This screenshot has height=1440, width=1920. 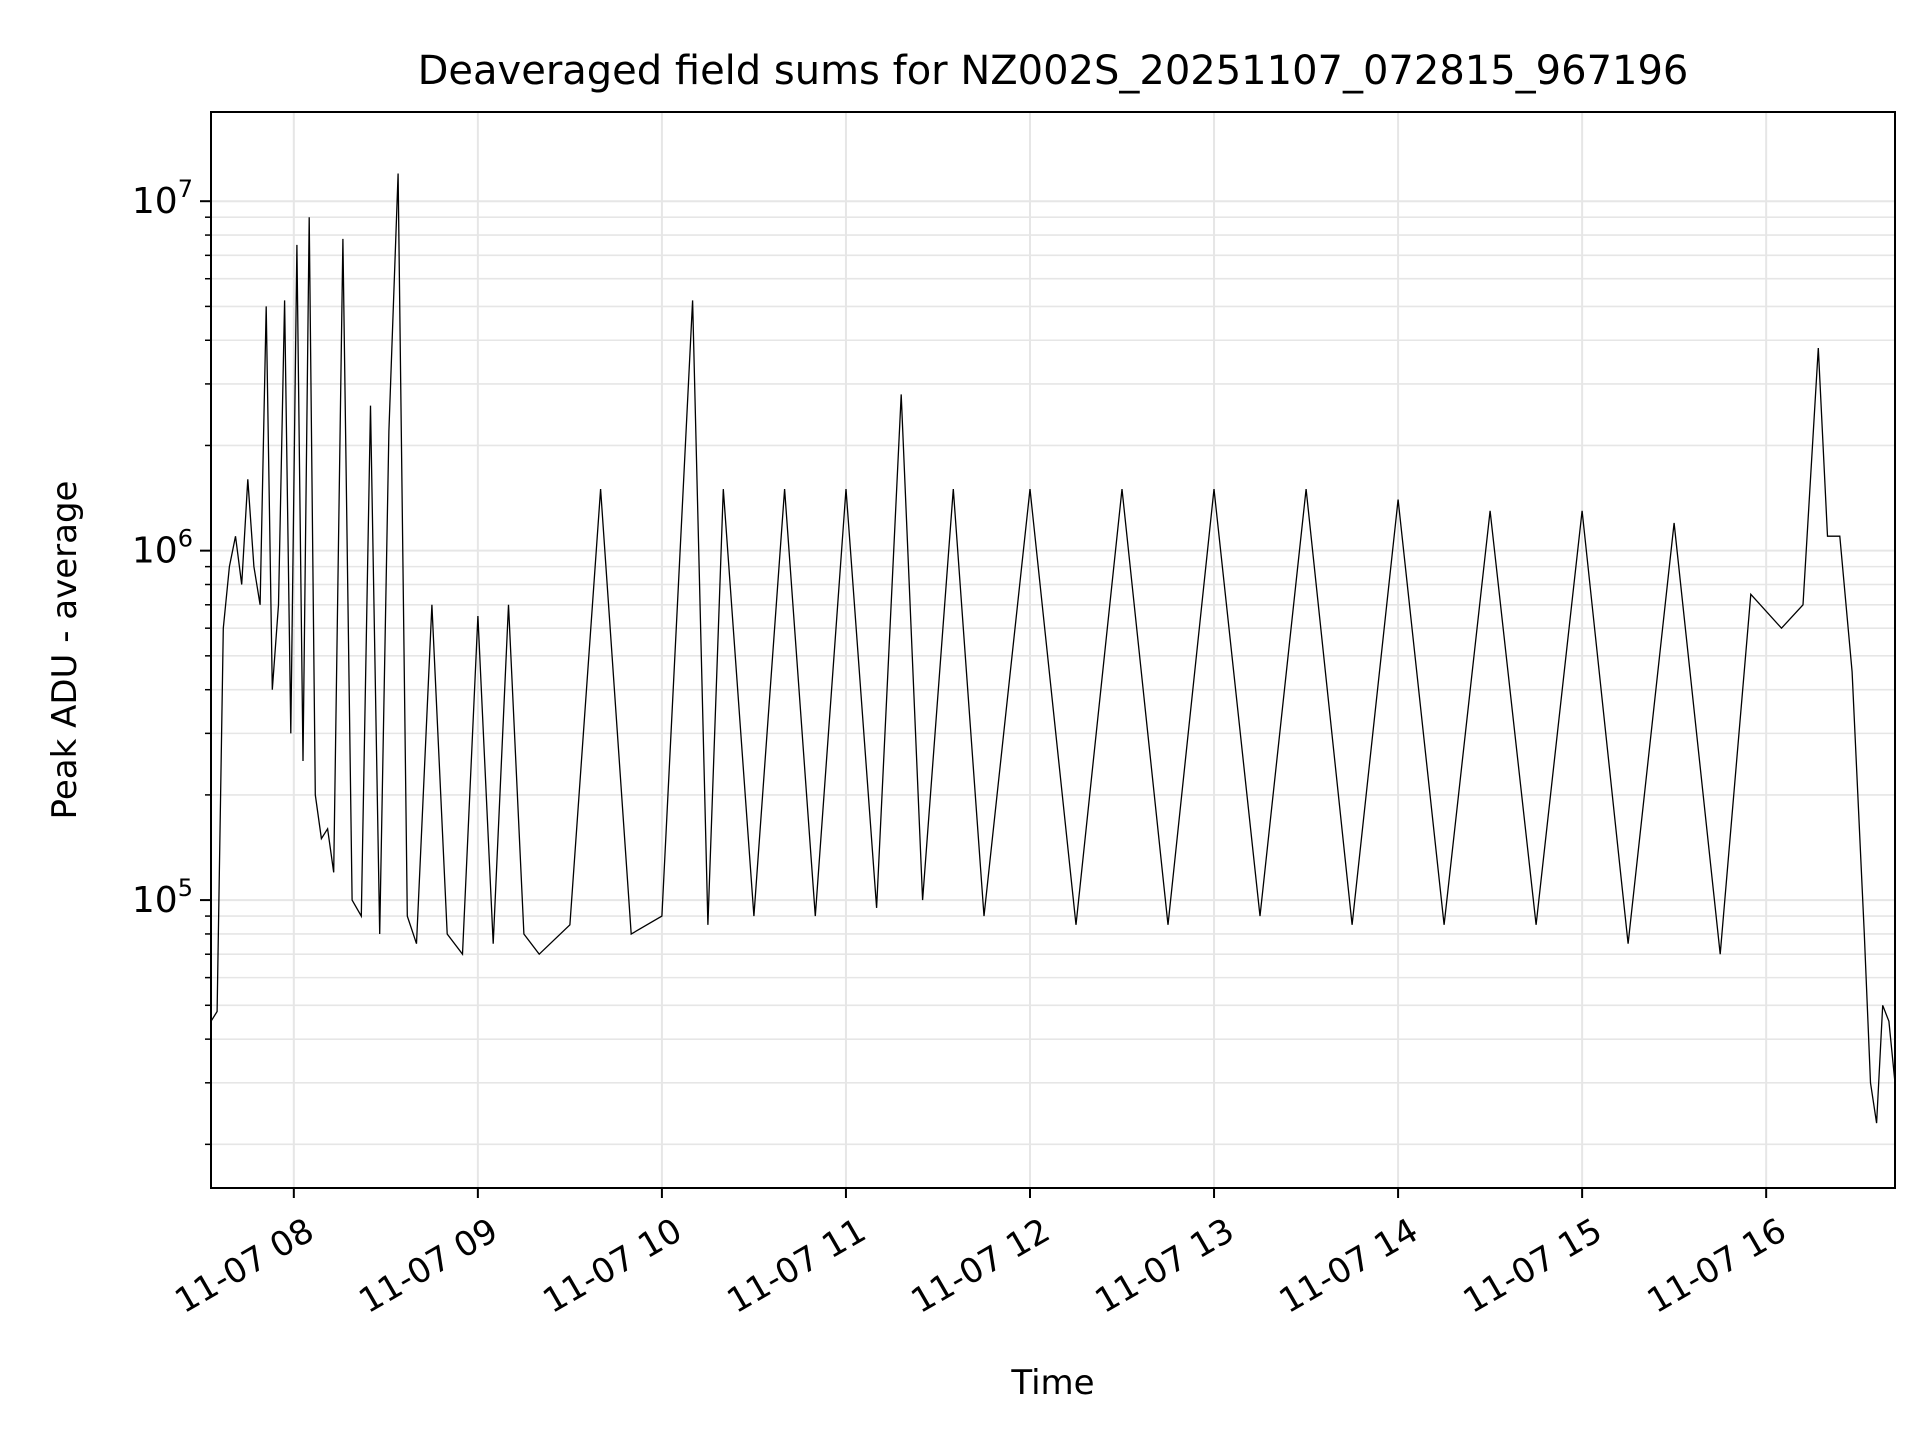 I want to click on y-axis-label: Peak ADU - average, so click(x=65, y=650).